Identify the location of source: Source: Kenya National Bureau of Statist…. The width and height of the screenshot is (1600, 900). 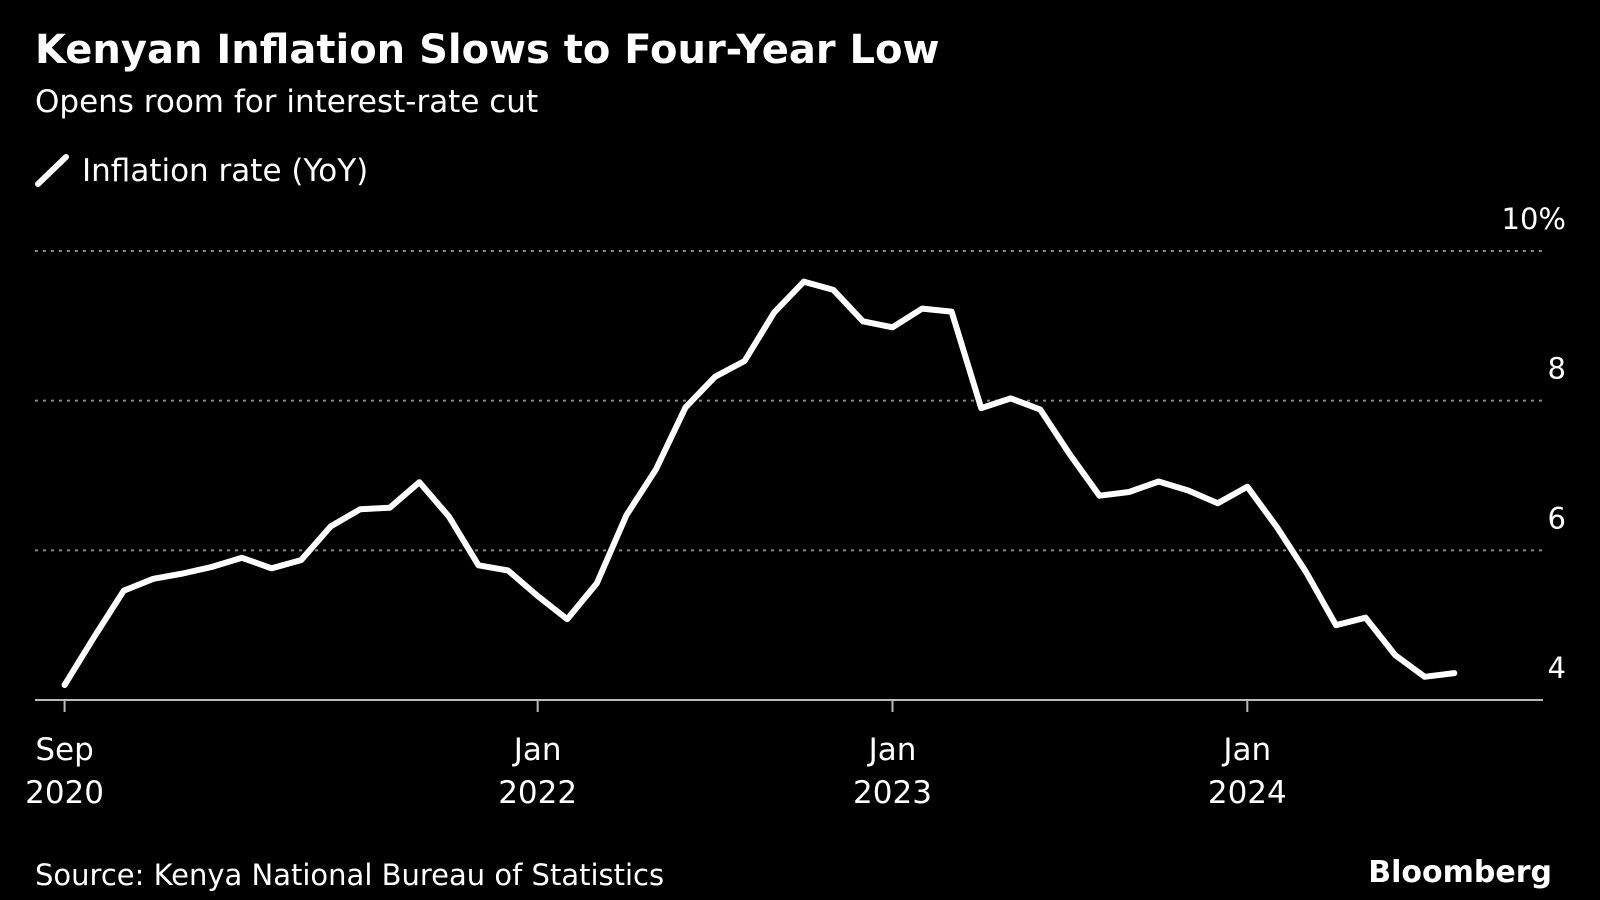
(349, 875).